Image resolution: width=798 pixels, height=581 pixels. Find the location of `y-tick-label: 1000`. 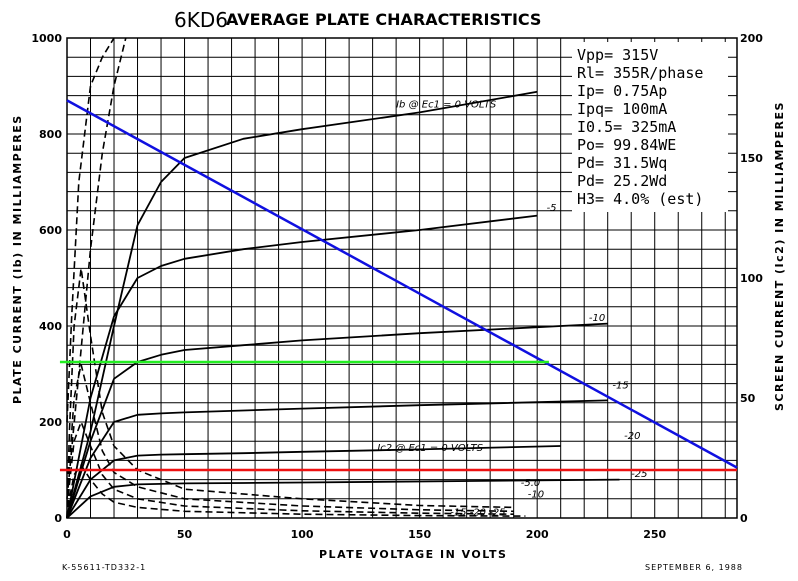

y-tick-label: 1000 is located at coordinates (46, 38).